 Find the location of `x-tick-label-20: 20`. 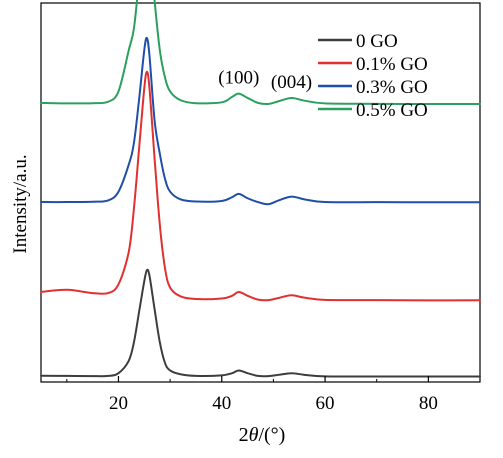

x-tick-label-20: 20 is located at coordinates (118, 403).